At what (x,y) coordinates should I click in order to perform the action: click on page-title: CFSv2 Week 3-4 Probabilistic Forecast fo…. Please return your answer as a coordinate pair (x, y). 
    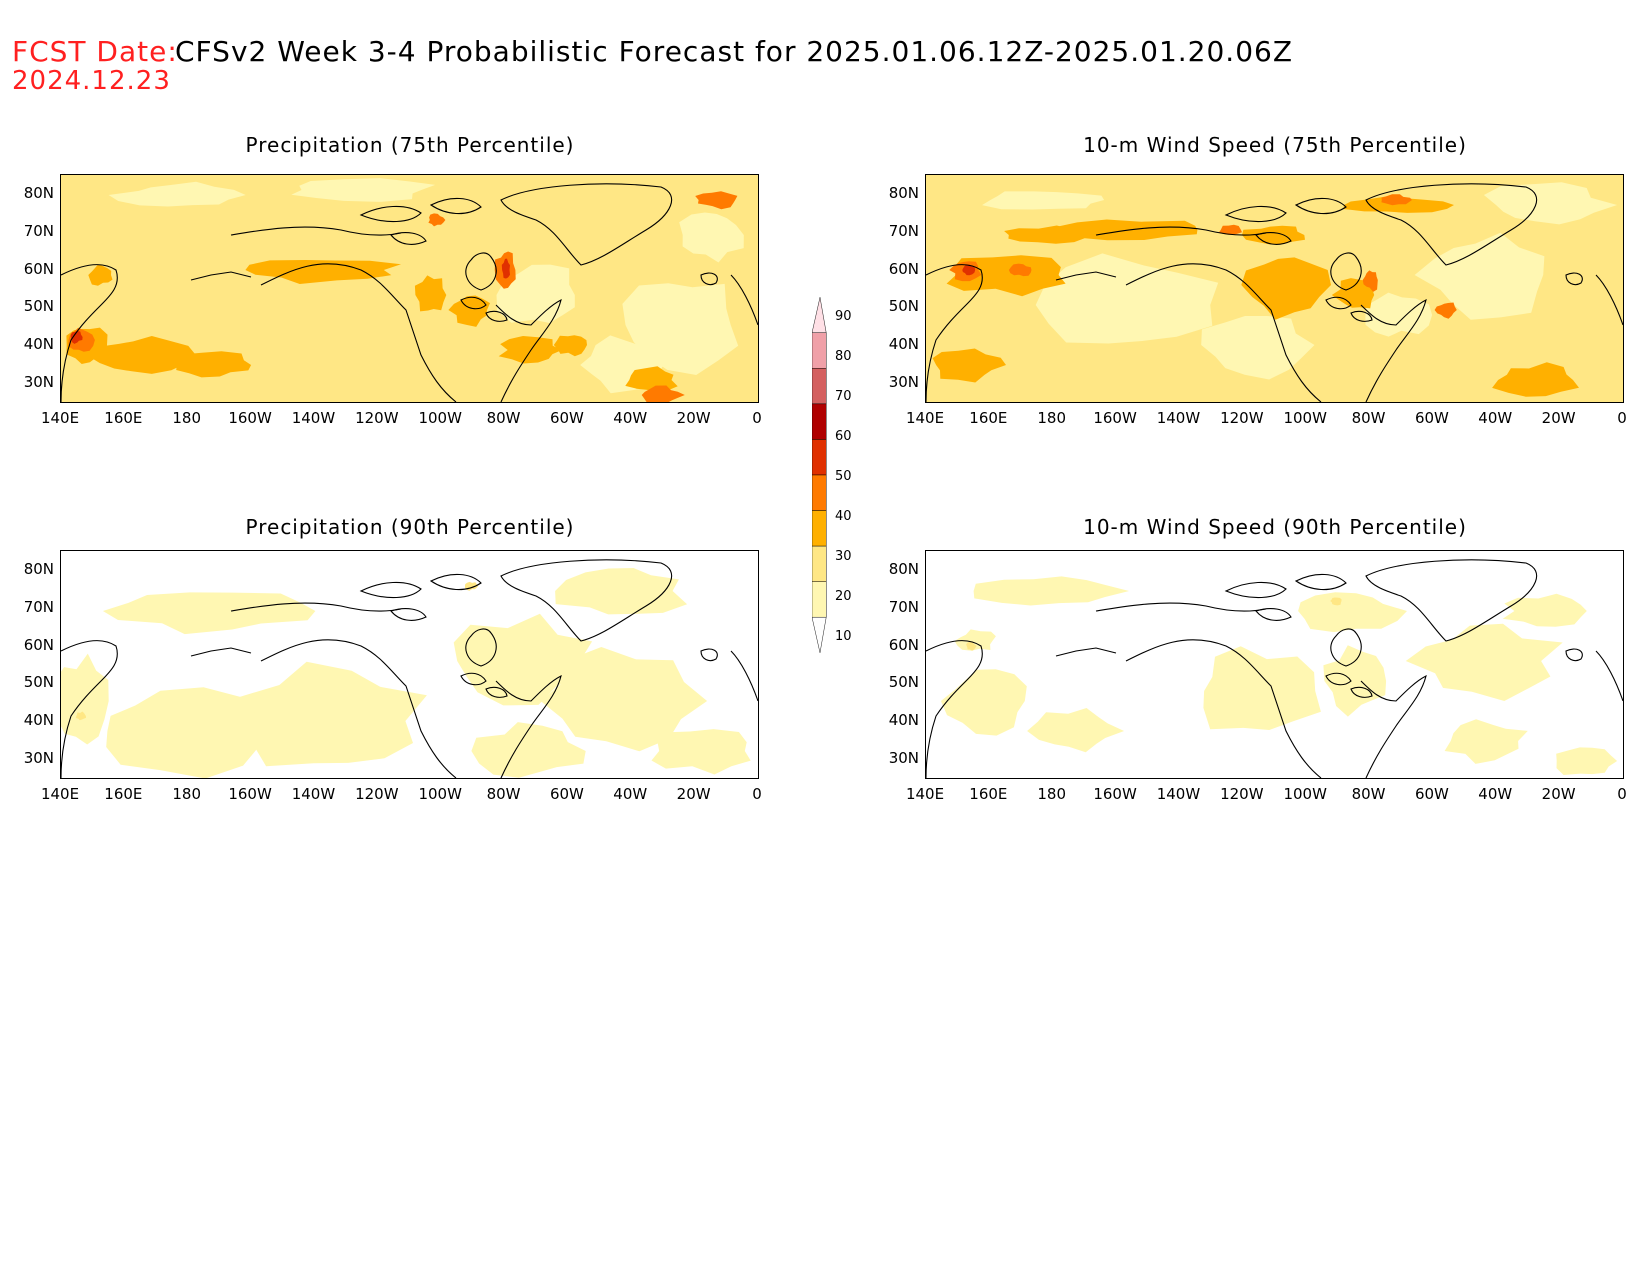
    Looking at the image, I should click on (734, 51).